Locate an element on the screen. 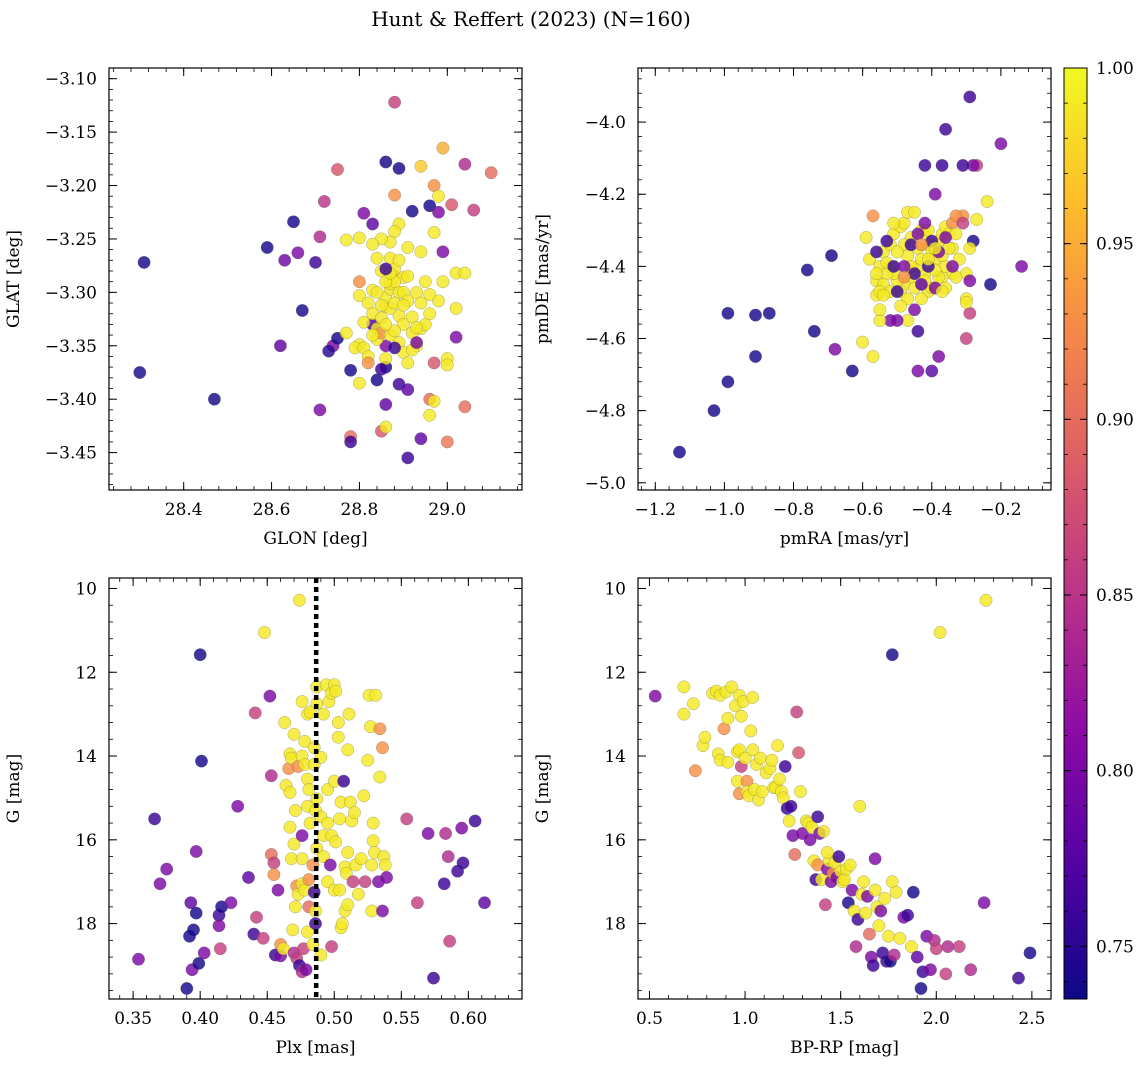  x-tick-label: −0.2 is located at coordinates (1000, 510).